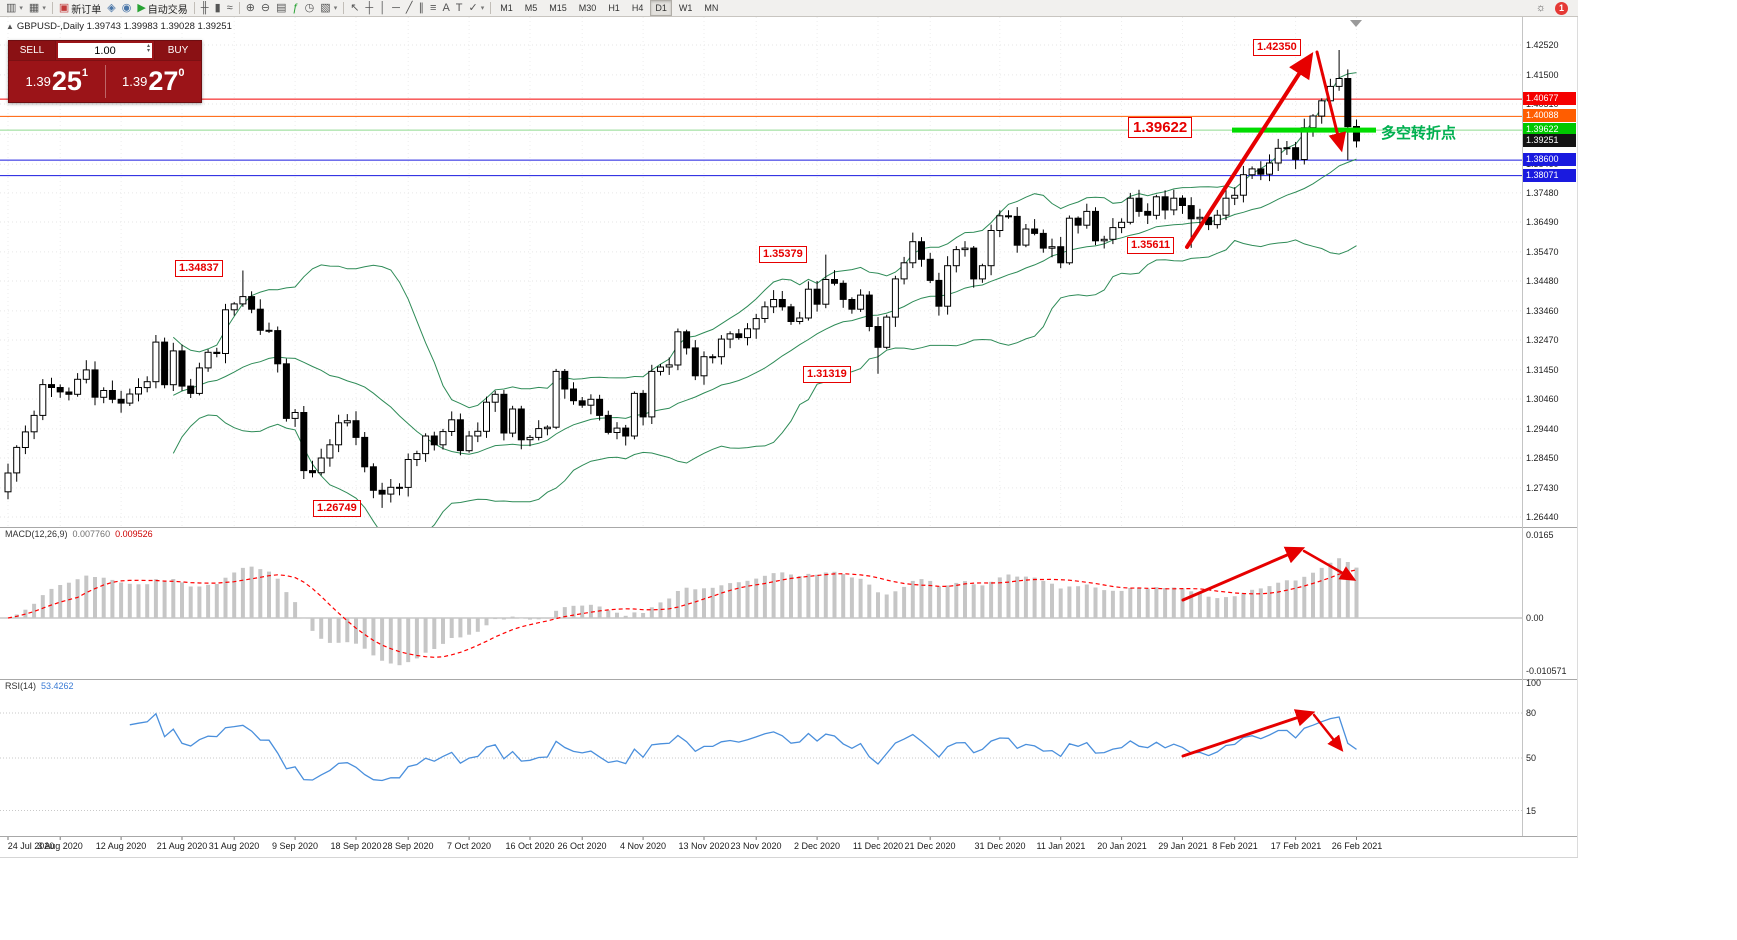 The width and height of the screenshot is (1737, 940). I want to click on buy-price: 1.39 27 0, so click(154, 81).